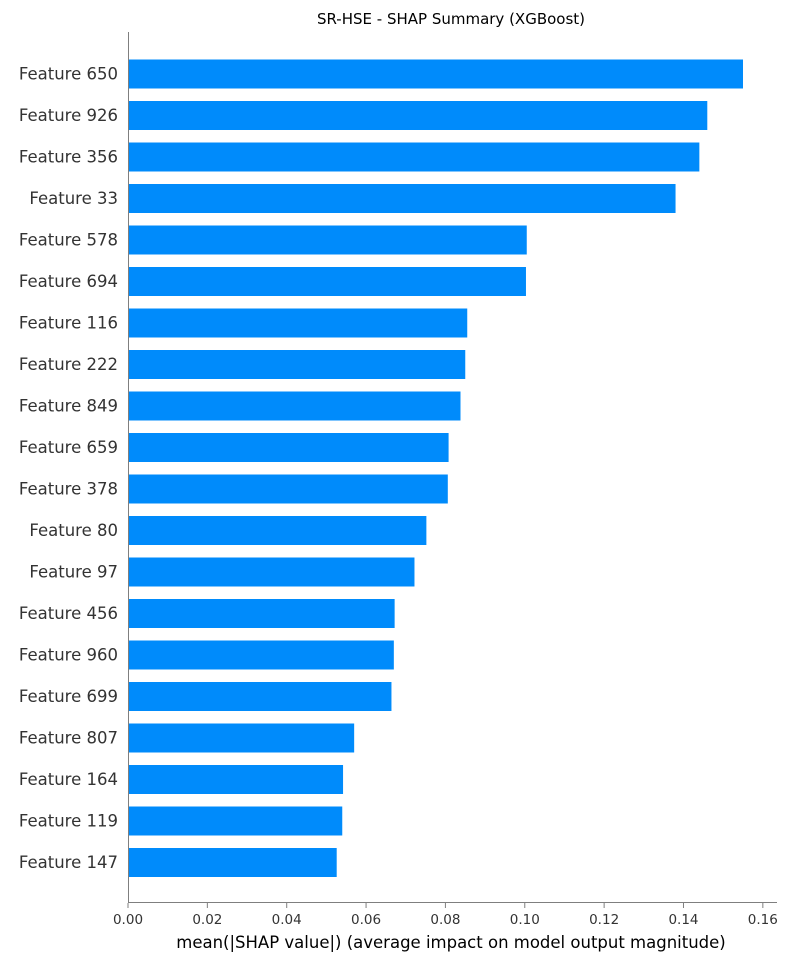 The width and height of the screenshot is (789, 962). What do you see at coordinates (68, 157) in the screenshot?
I see `y-tick-label: Feature 356` at bounding box center [68, 157].